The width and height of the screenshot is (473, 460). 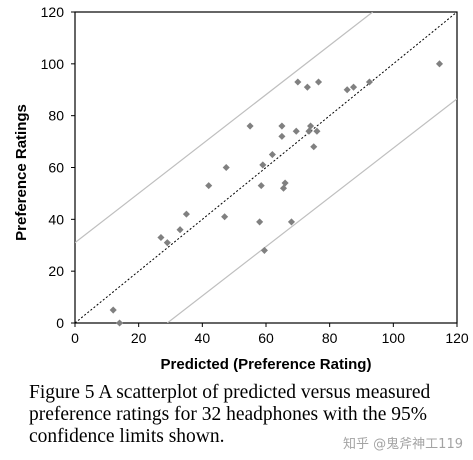 I want to click on y-tick-label: 0, so click(x=60, y=323).